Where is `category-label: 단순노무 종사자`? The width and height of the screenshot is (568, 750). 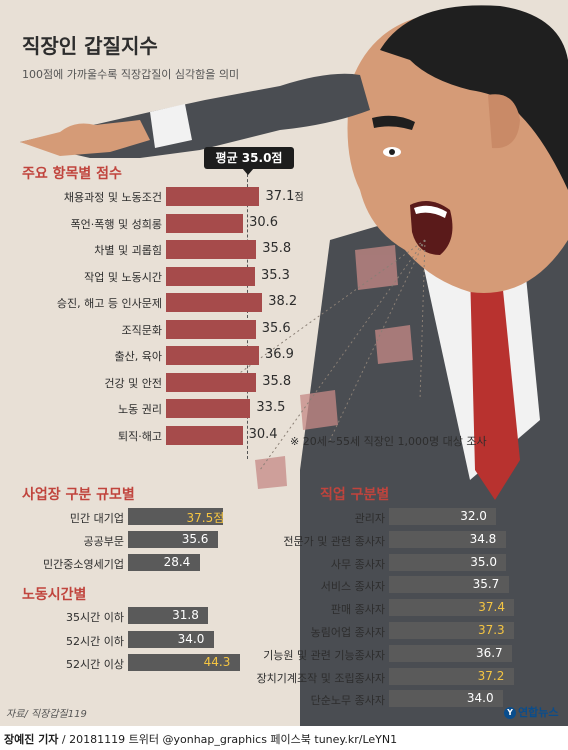
category-label: 단순노무 종사자 is located at coordinates (347, 701).